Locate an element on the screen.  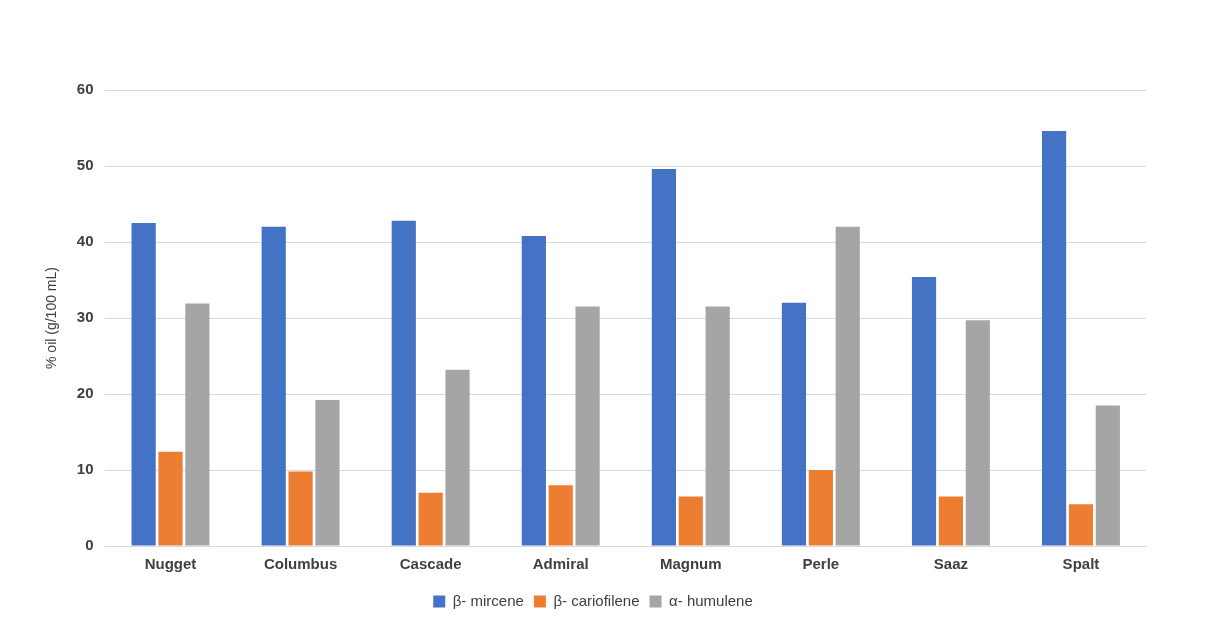
y-tick-label: 30 is located at coordinates (85, 317).